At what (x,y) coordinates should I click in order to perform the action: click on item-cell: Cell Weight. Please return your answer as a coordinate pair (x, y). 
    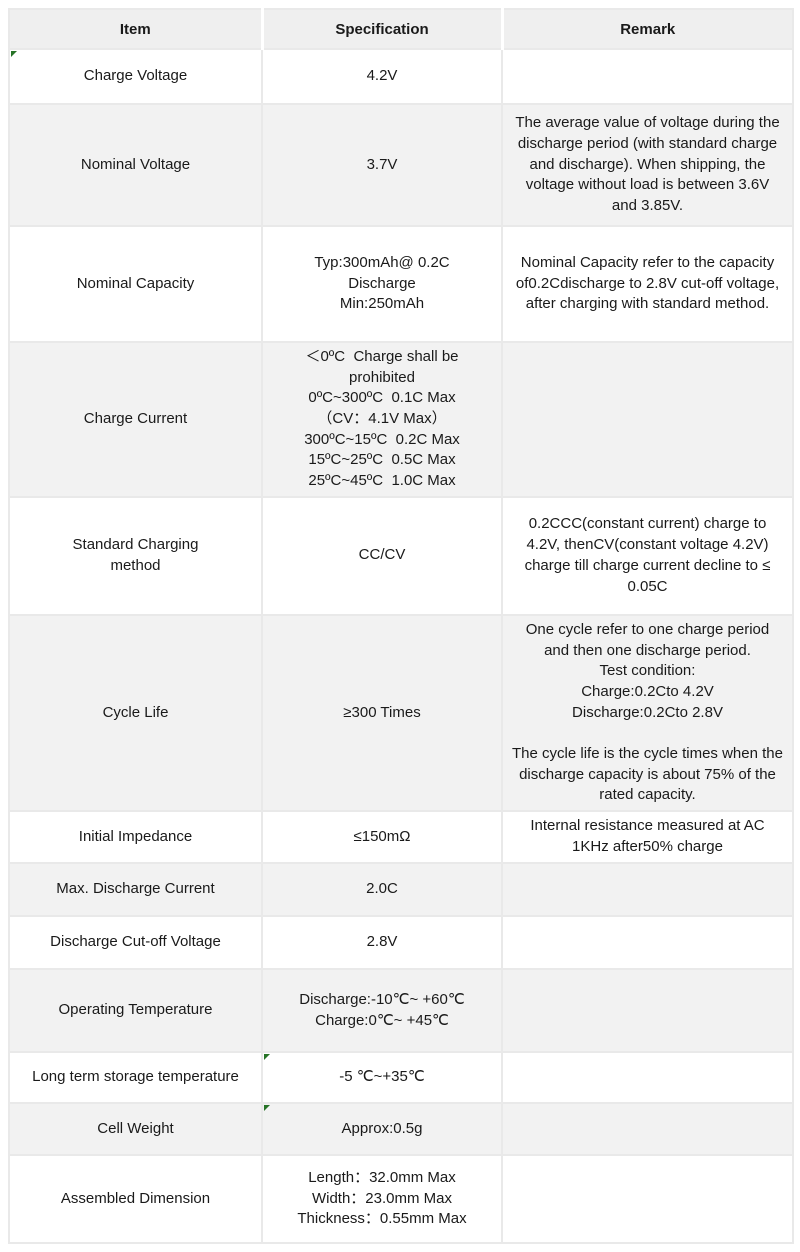
    Looking at the image, I should click on (135, 1129).